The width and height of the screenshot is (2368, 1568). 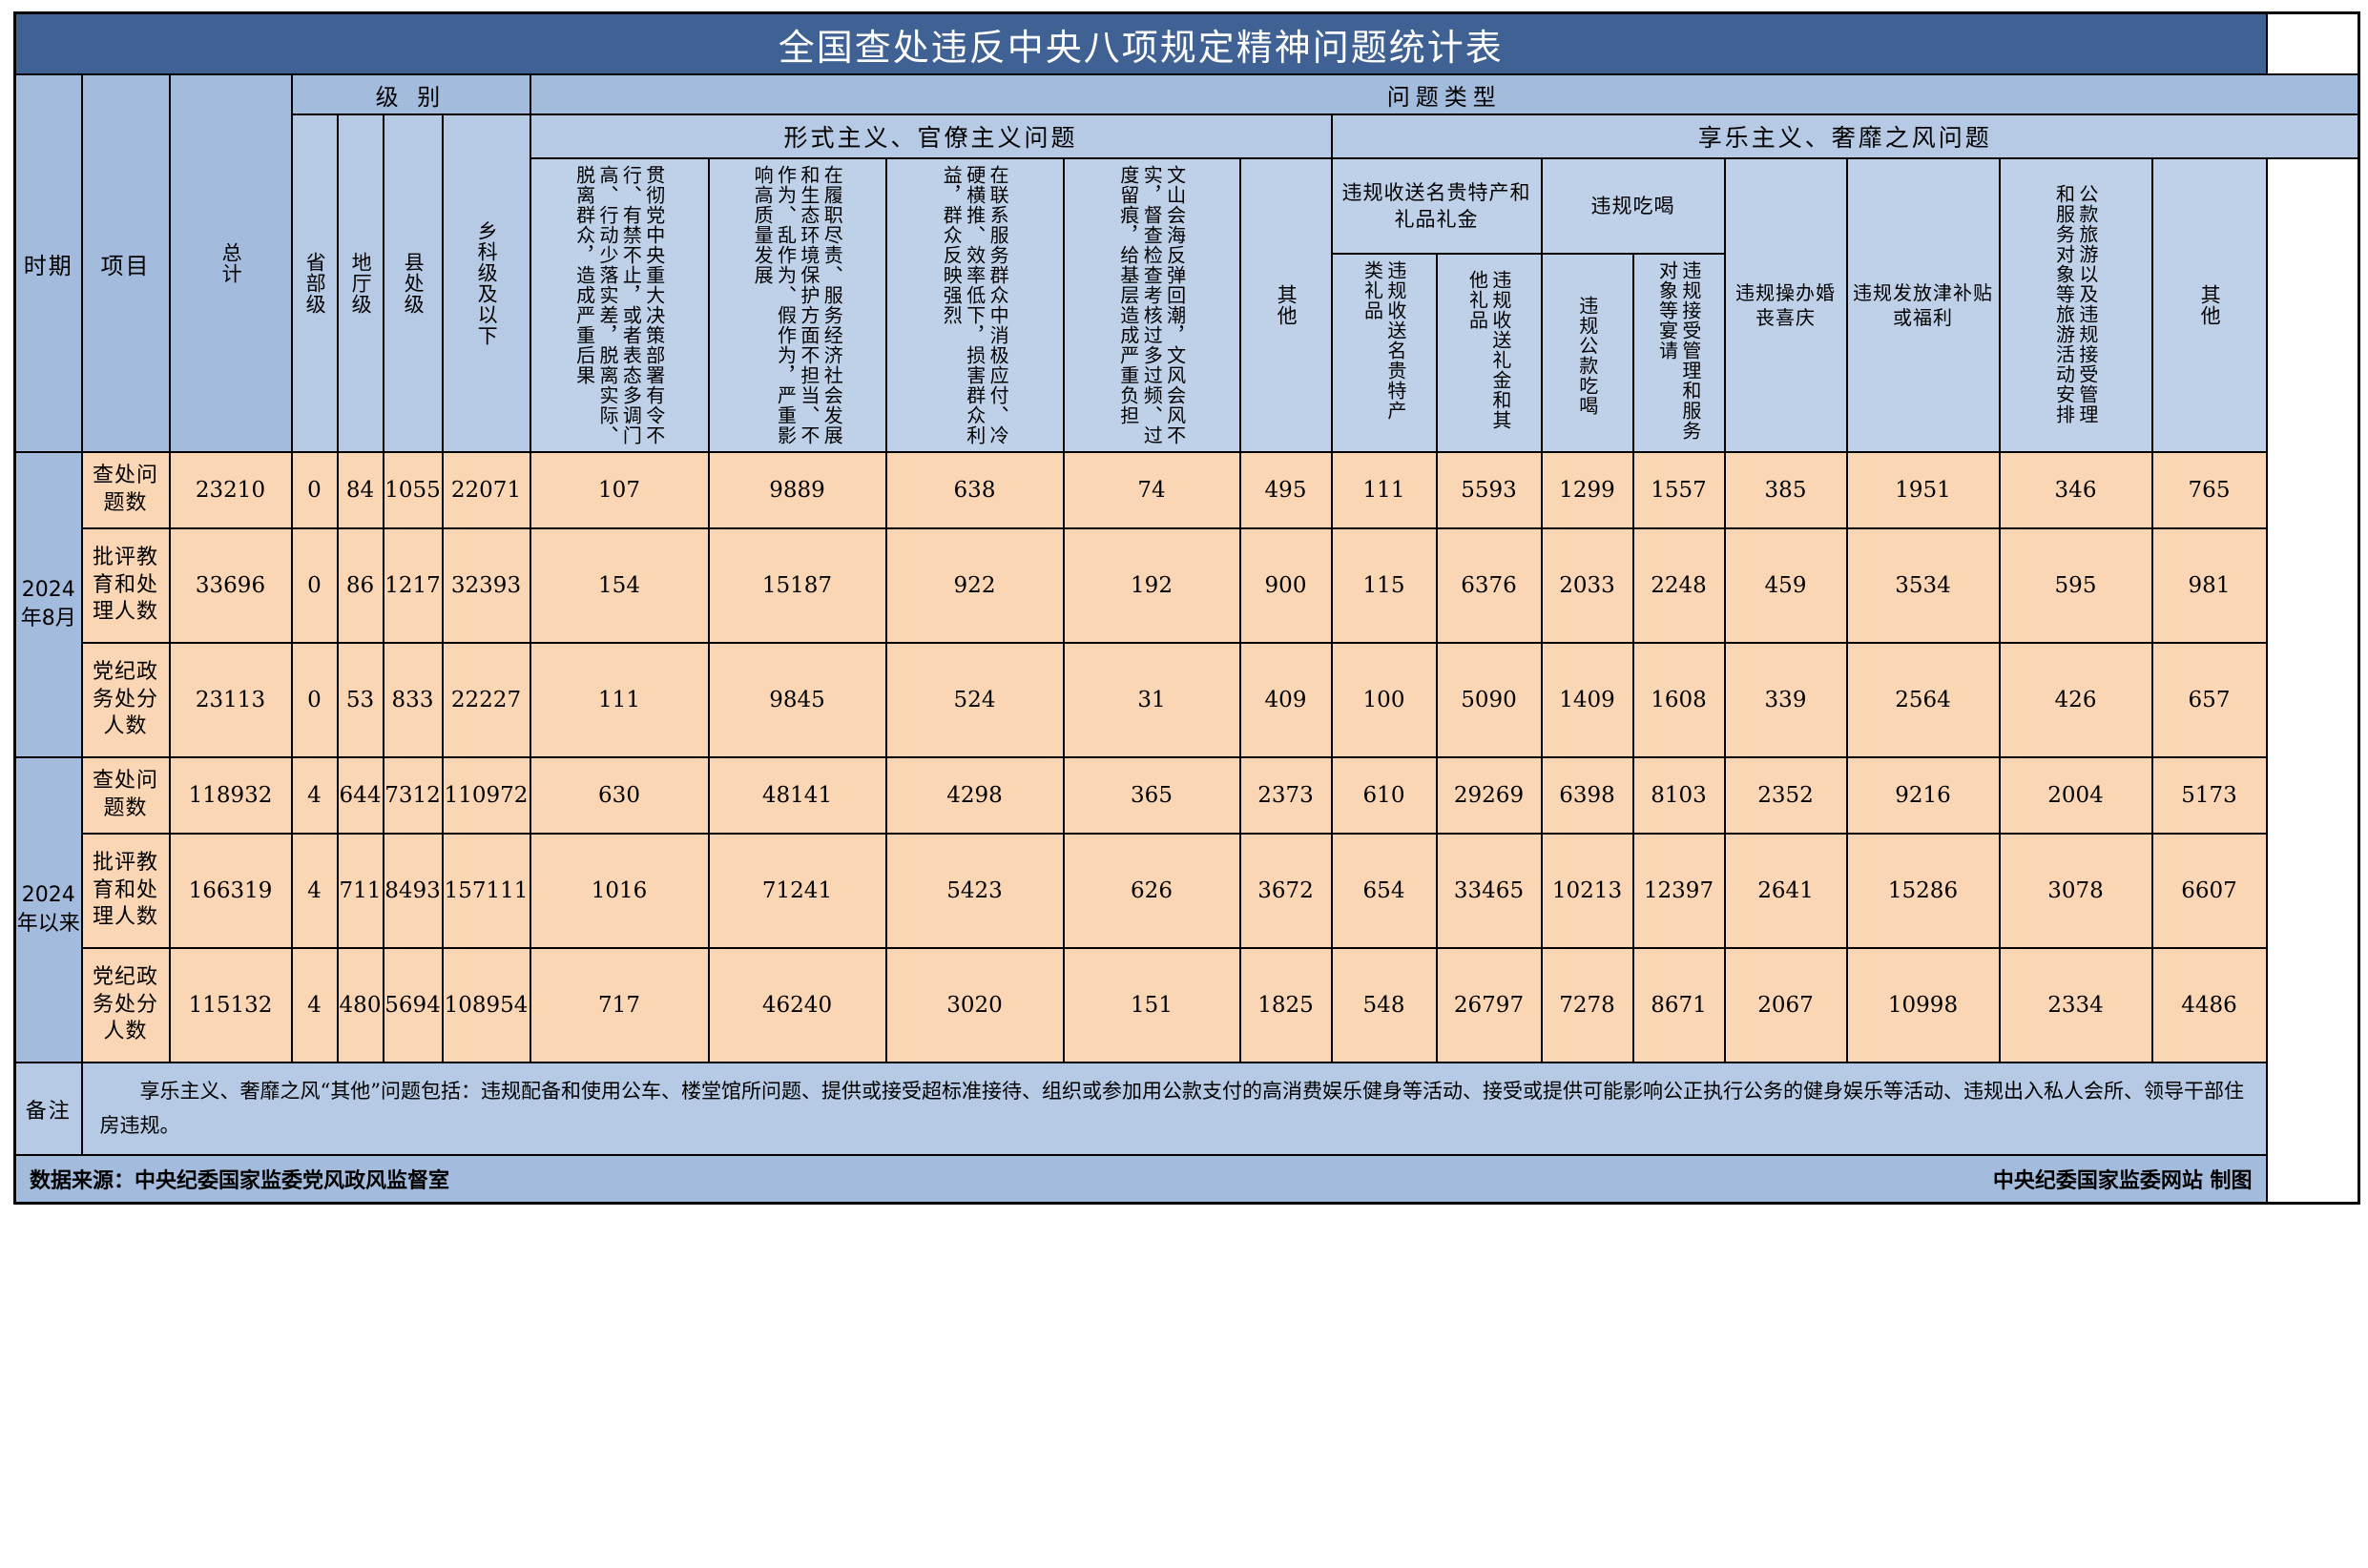 I want to click on cell-total: 166319, so click(x=230, y=891).